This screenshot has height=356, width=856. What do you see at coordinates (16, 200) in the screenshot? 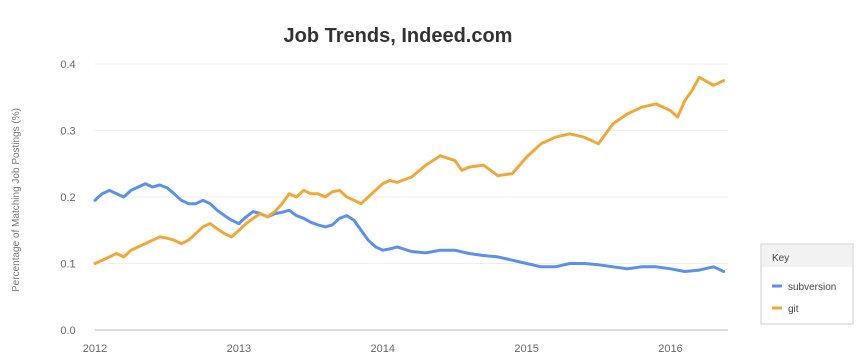
I see `y-axis-label: Percentage of Matching Job Postings (%)` at bounding box center [16, 200].